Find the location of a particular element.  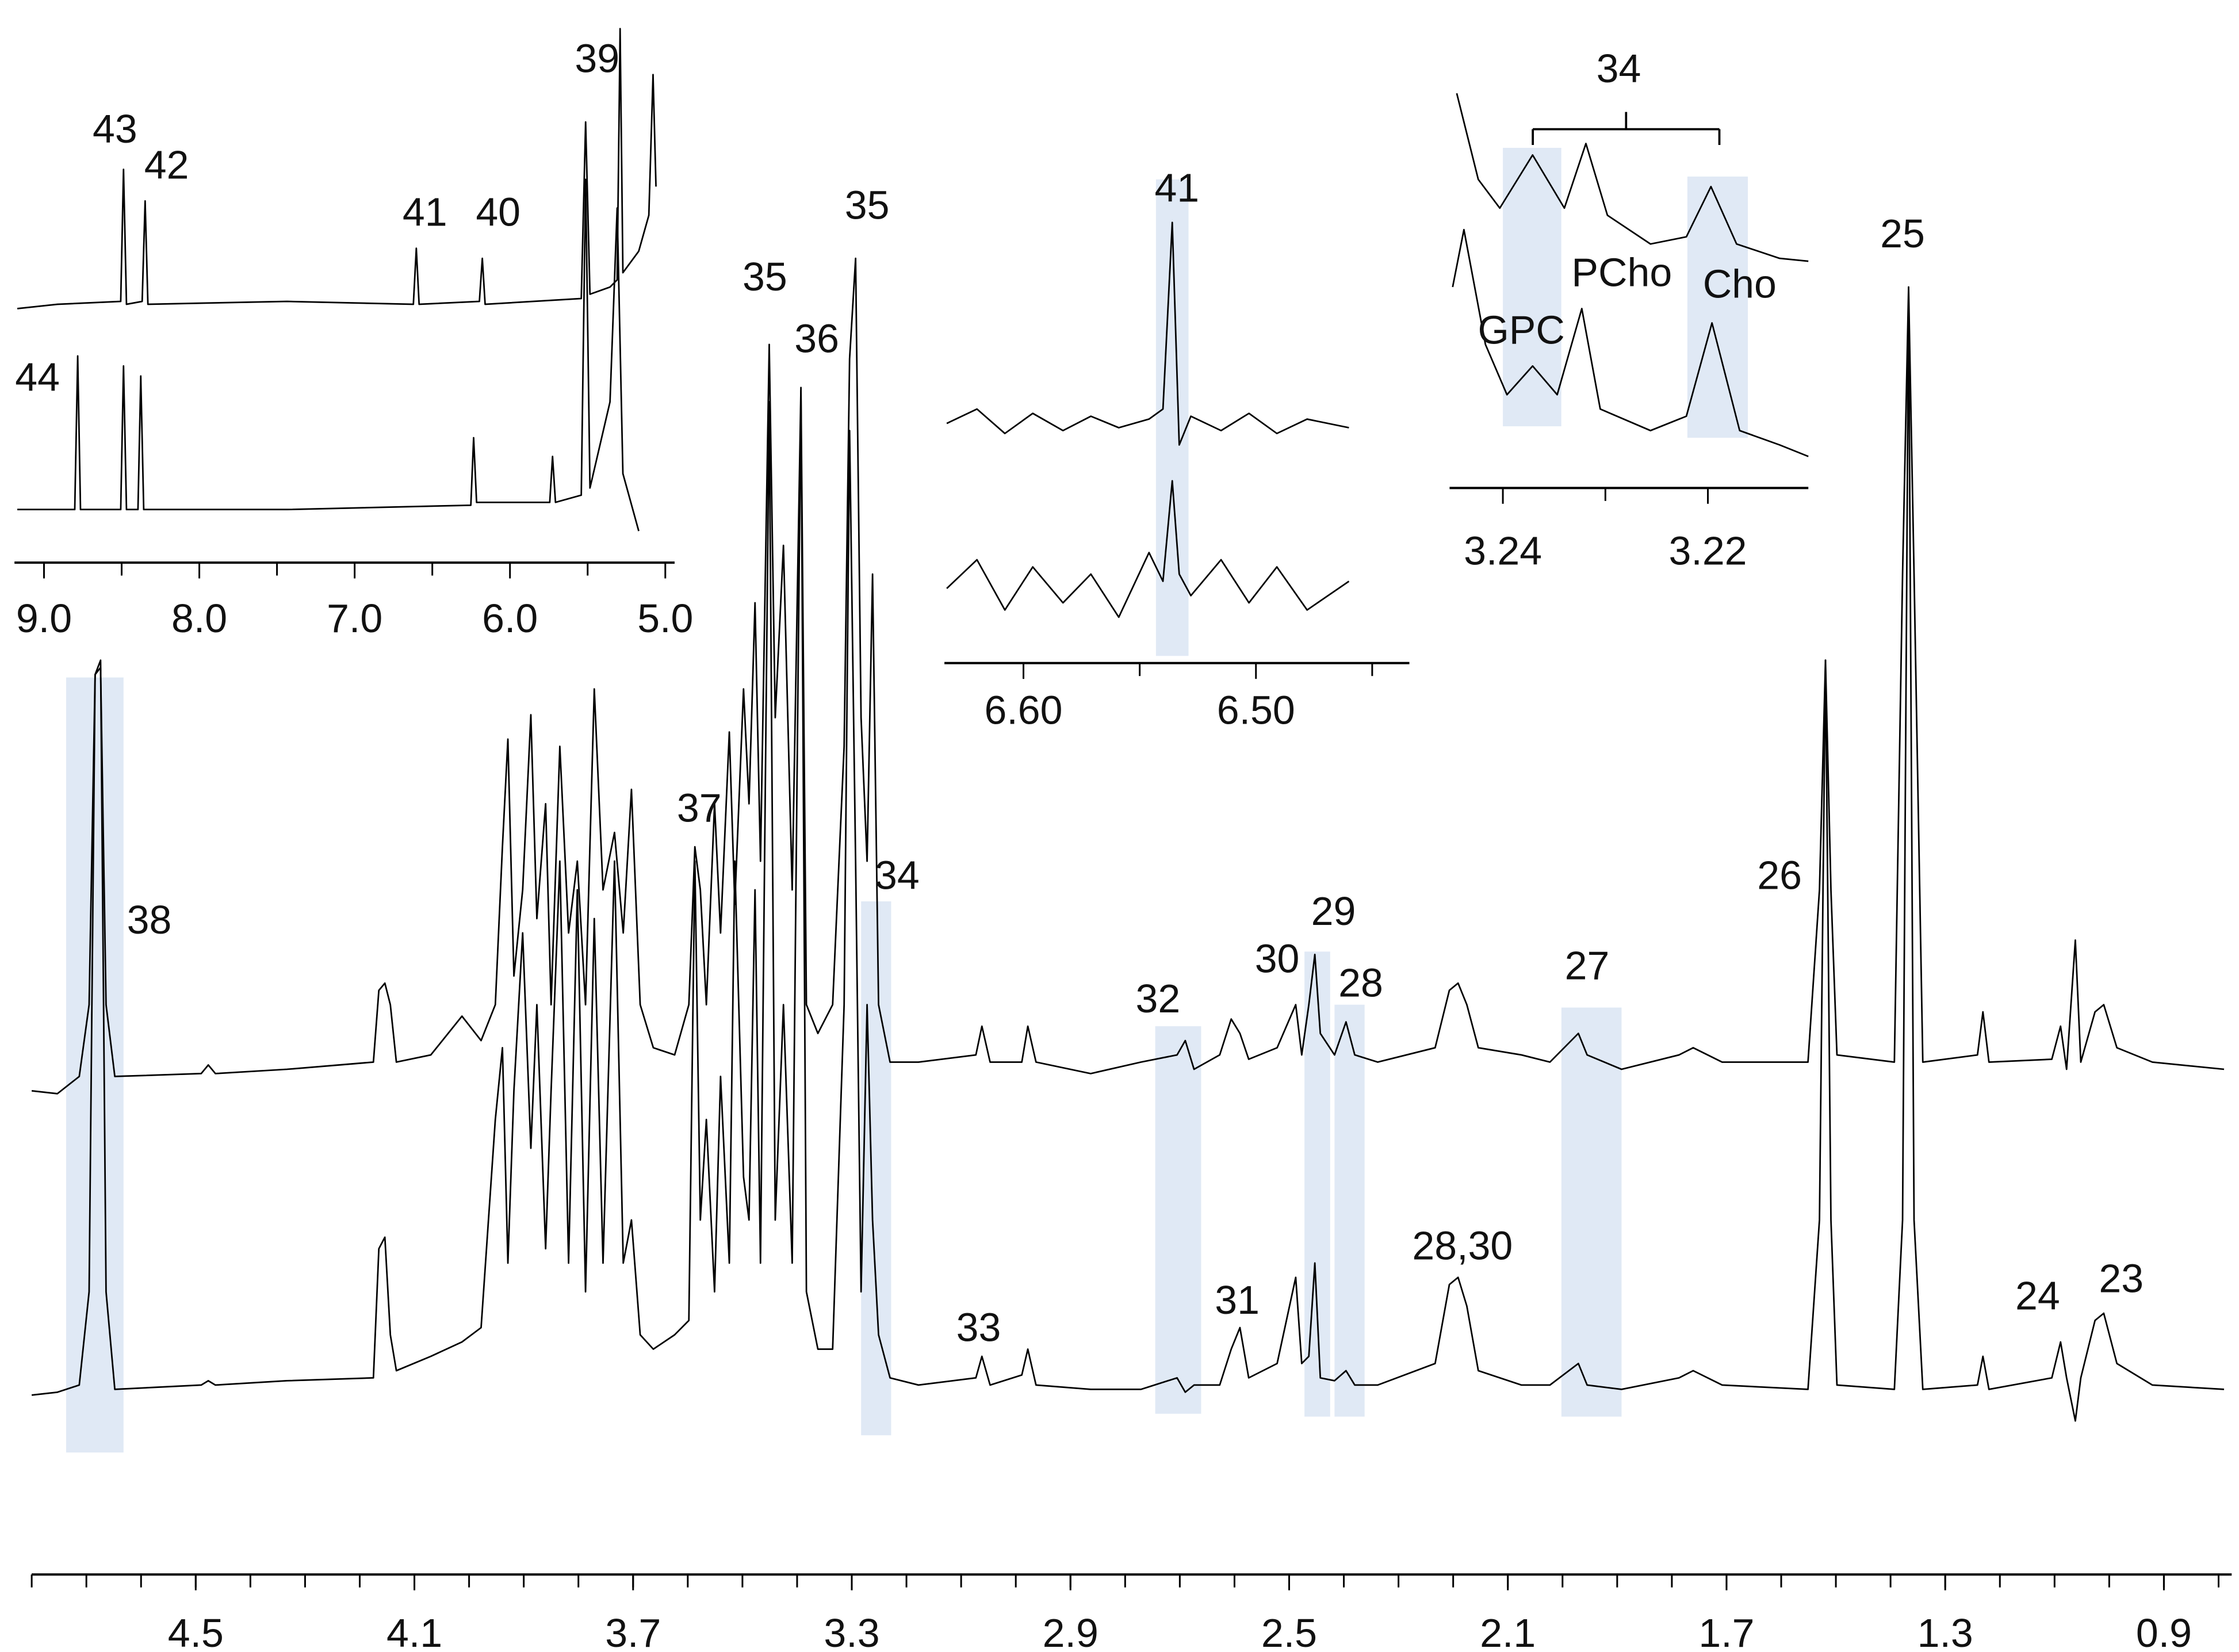

x-tick-label: 4.1 is located at coordinates (414, 1631).